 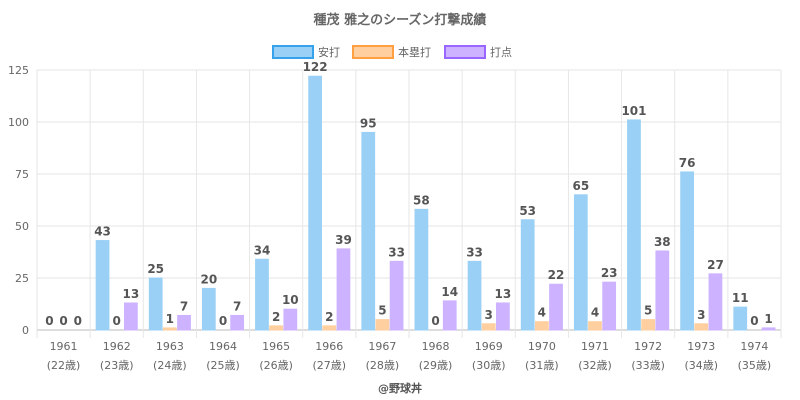 I want to click on x-tick-label: 1966, so click(x=329, y=346).